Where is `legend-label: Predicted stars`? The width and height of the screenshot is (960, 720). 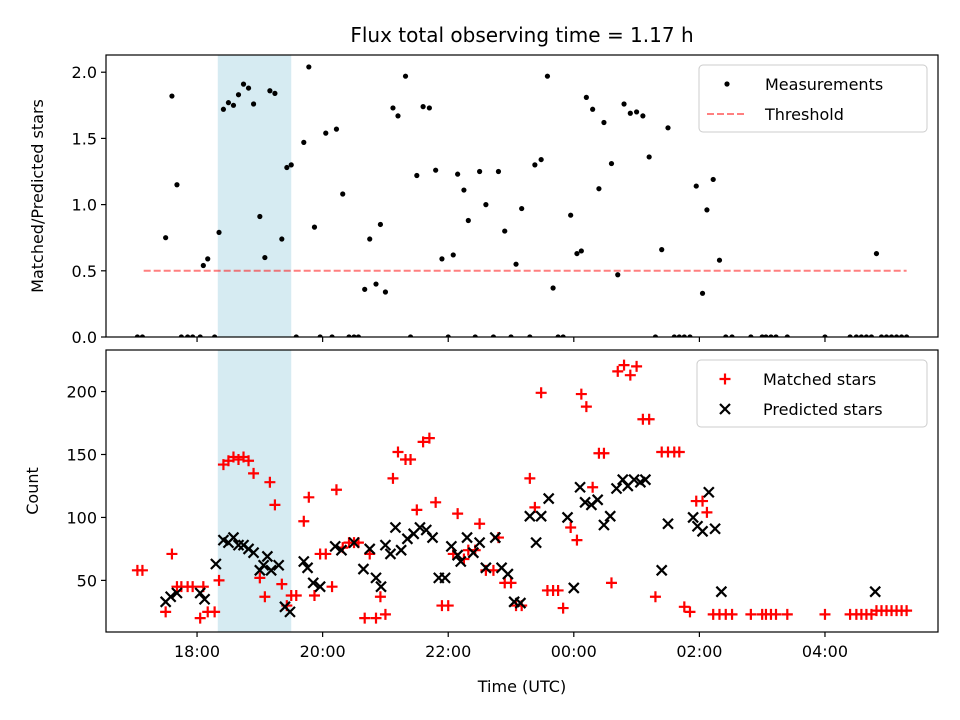 legend-label: Predicted stars is located at coordinates (823, 409).